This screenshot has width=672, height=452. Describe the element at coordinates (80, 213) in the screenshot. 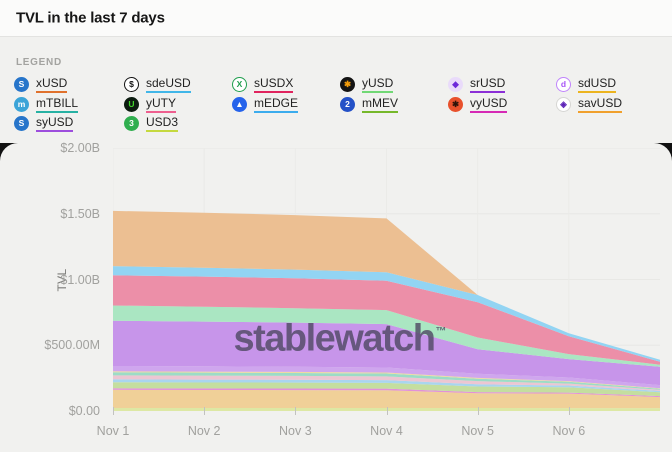

I see `ytick-label: $1.50B` at that location.